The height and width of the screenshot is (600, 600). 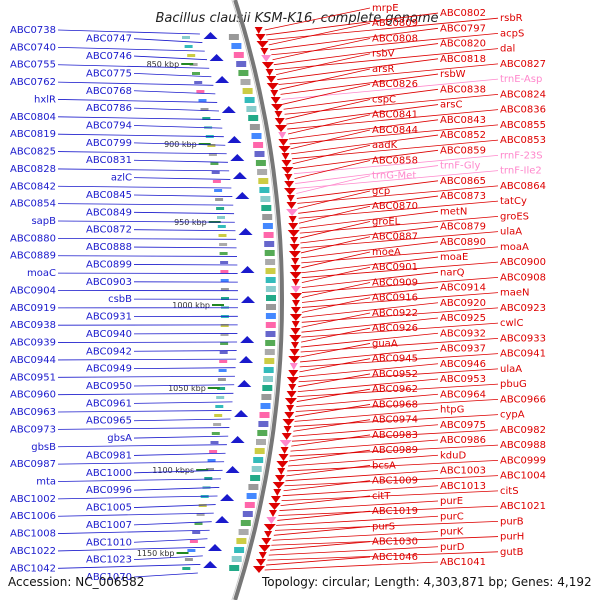 What do you see at coordinates (381, 191) in the screenshot?
I see `right-gene-label: gcp` at bounding box center [381, 191].